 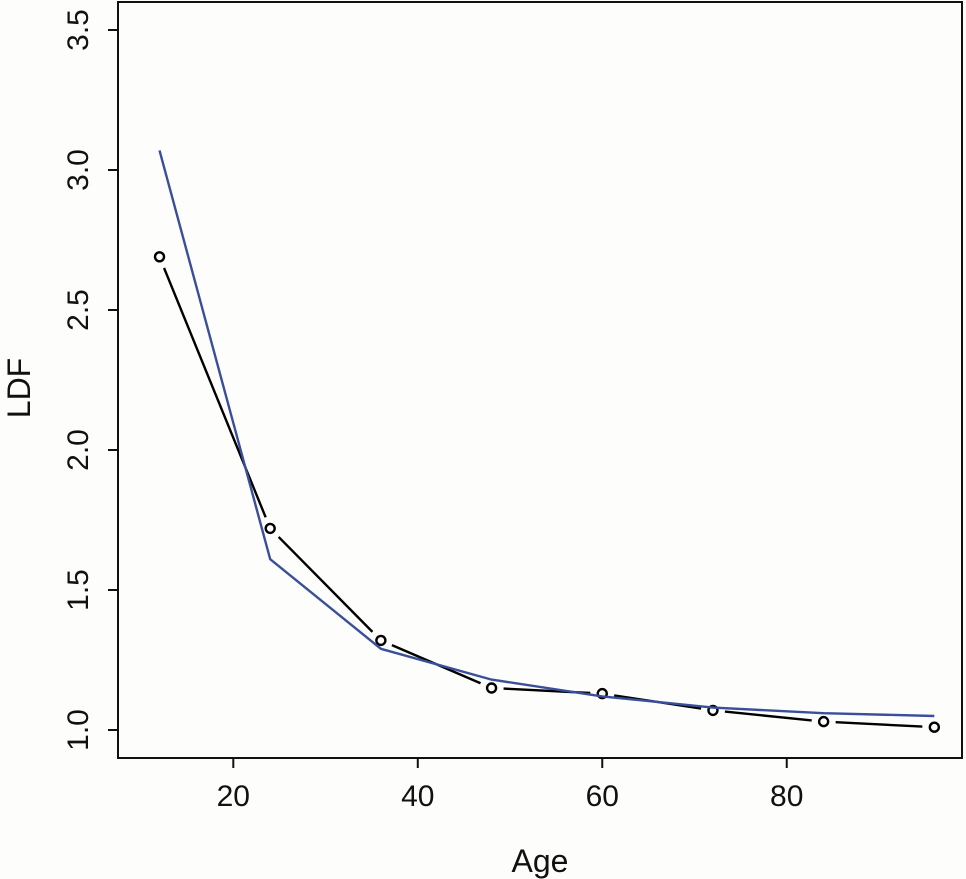 I want to click on x-axis-title: Age, so click(x=540, y=861).